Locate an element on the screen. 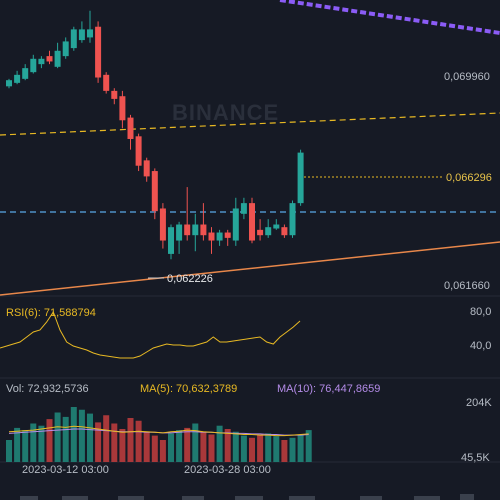  volume-label: Vol: 72,932,5736 is located at coordinates (47, 389).